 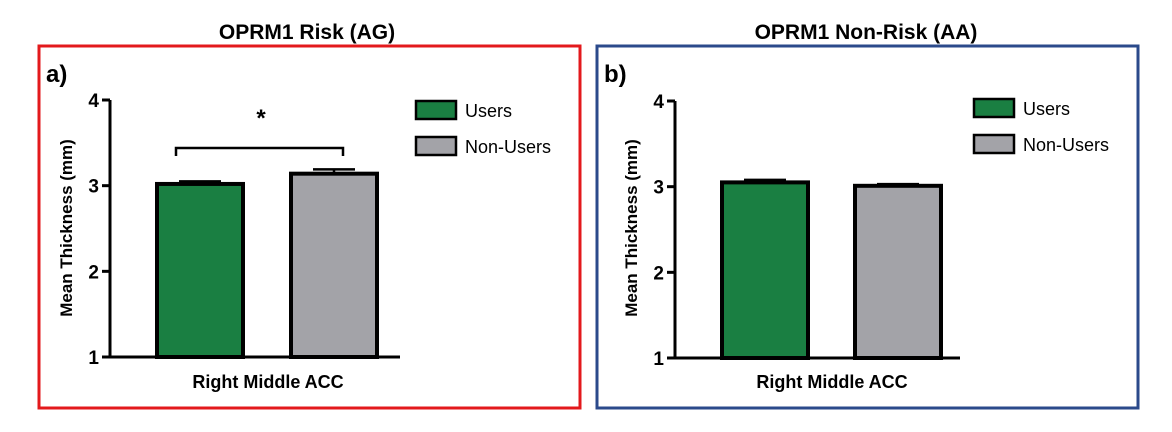 I want to click on panel-b-xlabel: Right Middle ACC, so click(x=831, y=382).